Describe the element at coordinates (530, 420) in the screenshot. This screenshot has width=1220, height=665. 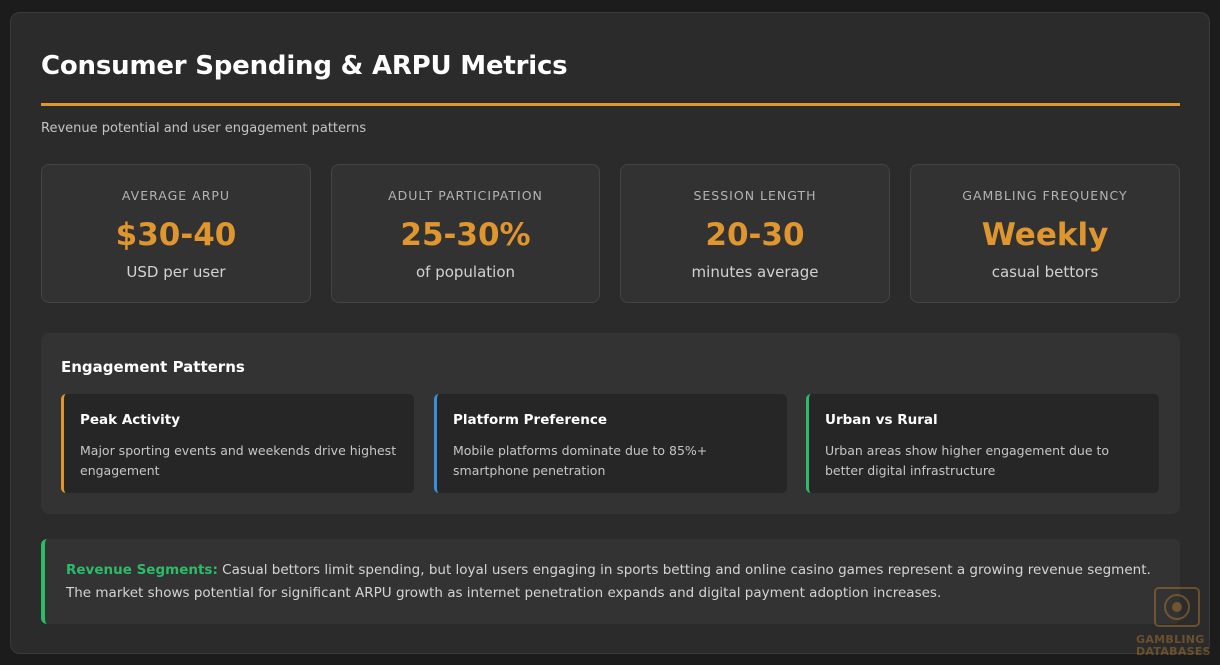
I see `card-title: Platform Preference` at that location.